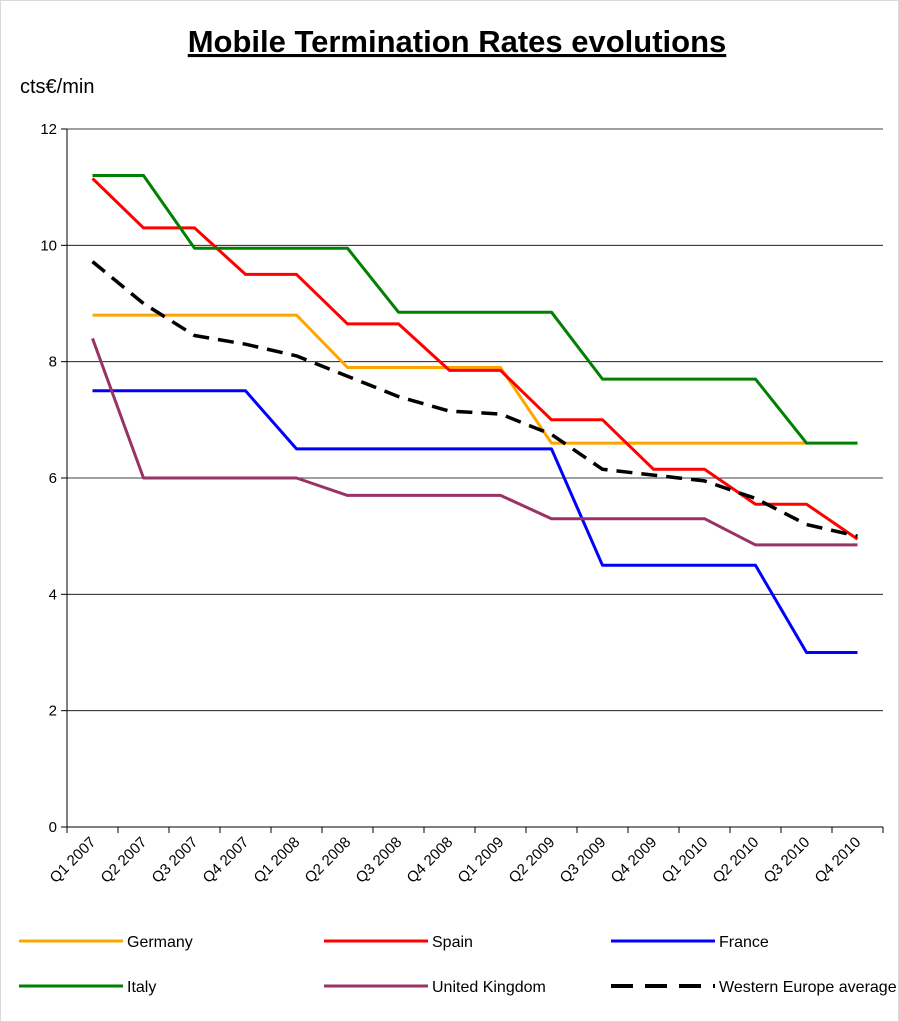  Describe the element at coordinates (449, 379) in the screenshot. I see `series-line-germany` at that location.